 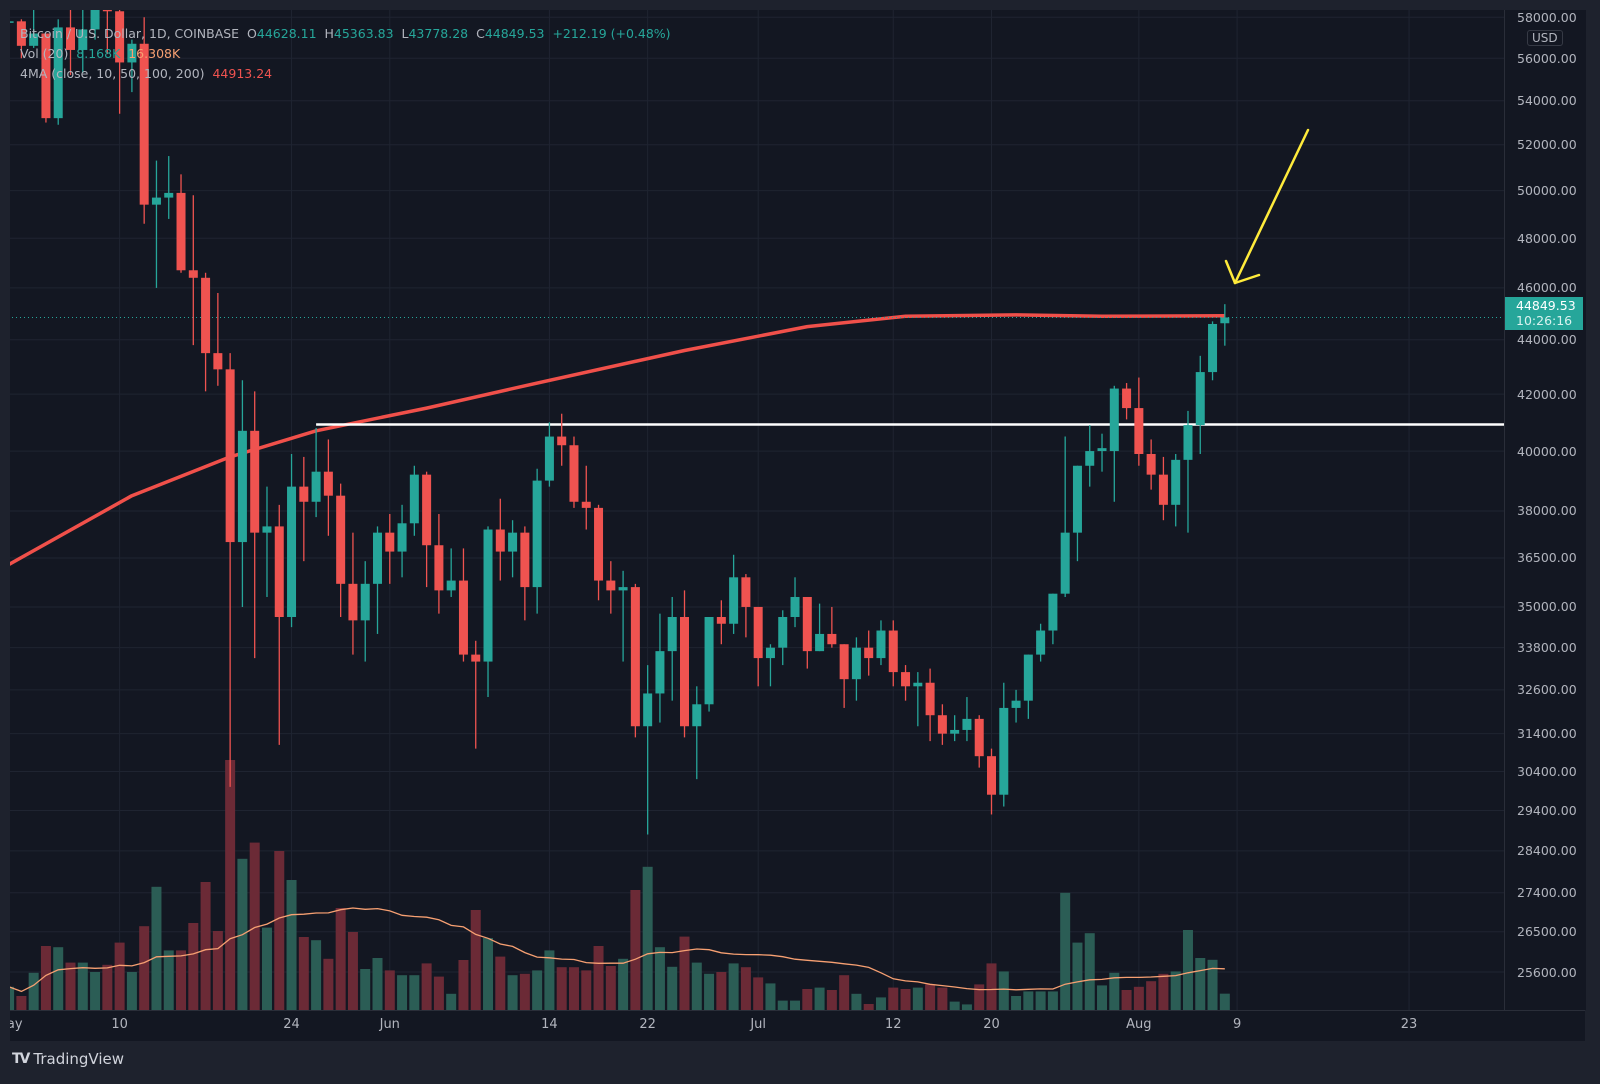 What do you see at coordinates (130, 33) in the screenshot?
I see `symbol-title: Bitcoin / U.S. Dollar, 1D, COINBASE` at bounding box center [130, 33].